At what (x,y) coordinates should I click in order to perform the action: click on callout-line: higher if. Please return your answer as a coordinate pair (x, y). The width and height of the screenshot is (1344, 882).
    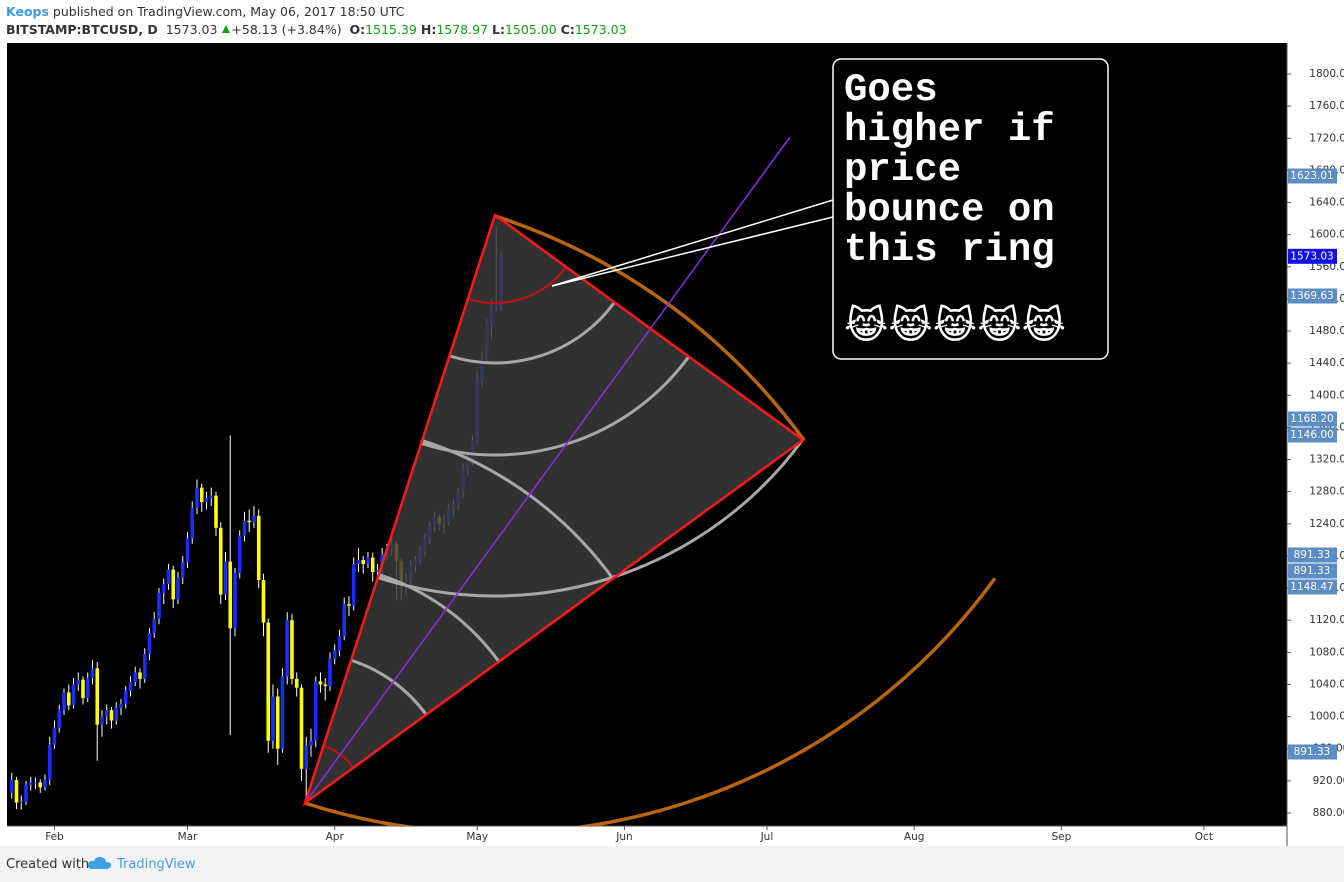
    Looking at the image, I should click on (949, 130).